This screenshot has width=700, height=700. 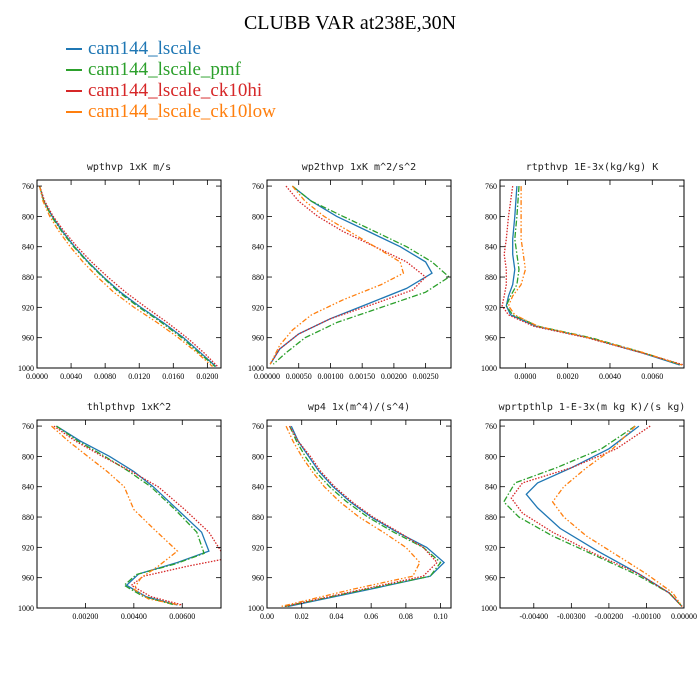 What do you see at coordinates (267, 616) in the screenshot?
I see `x-tick-label: 0.00` at bounding box center [267, 616].